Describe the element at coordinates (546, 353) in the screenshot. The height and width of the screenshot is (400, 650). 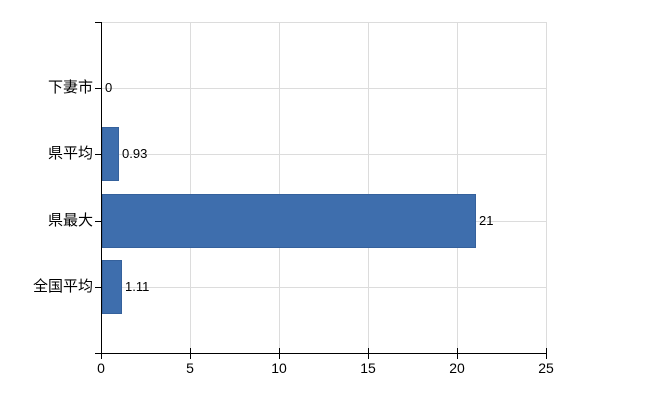
I see `x-axis-tick` at that location.